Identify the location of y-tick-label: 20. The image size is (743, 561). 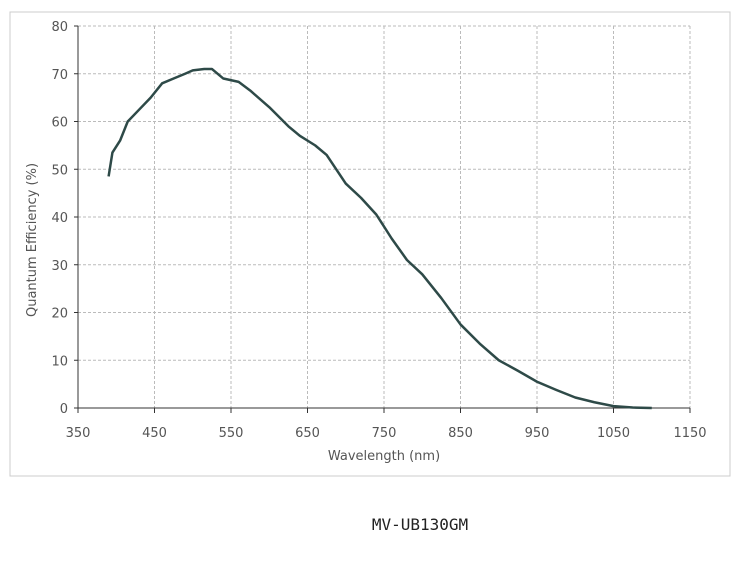
(59, 314).